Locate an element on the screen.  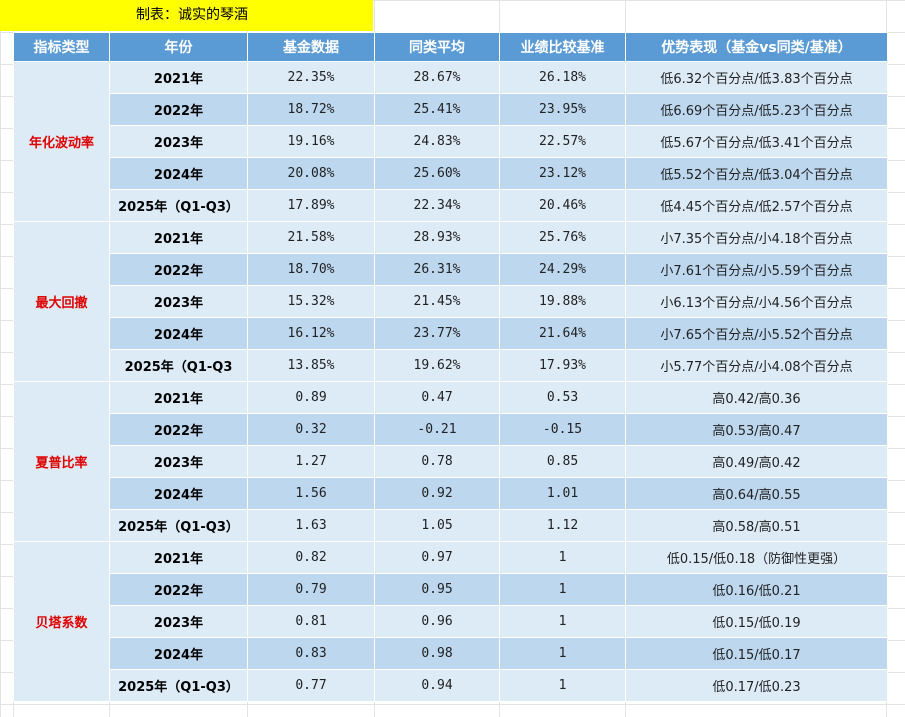
benchmark-cell: 0.85 is located at coordinates (562, 461).